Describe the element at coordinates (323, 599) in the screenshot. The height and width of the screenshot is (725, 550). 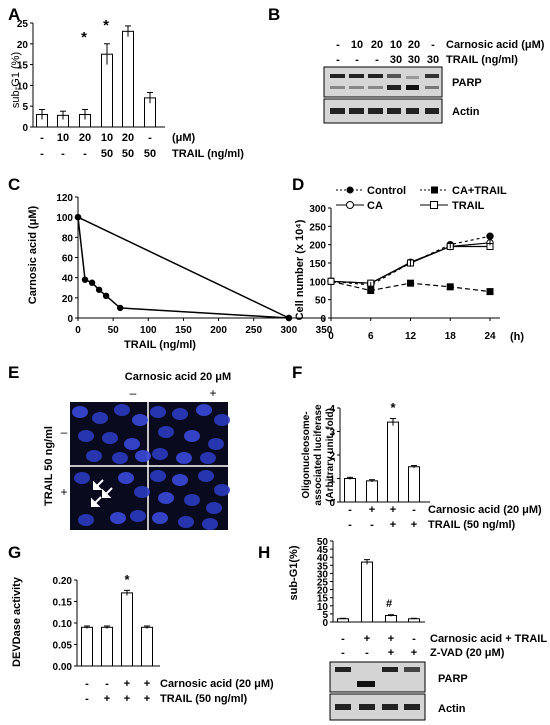
I see `axH-ytick-label: 15` at that location.